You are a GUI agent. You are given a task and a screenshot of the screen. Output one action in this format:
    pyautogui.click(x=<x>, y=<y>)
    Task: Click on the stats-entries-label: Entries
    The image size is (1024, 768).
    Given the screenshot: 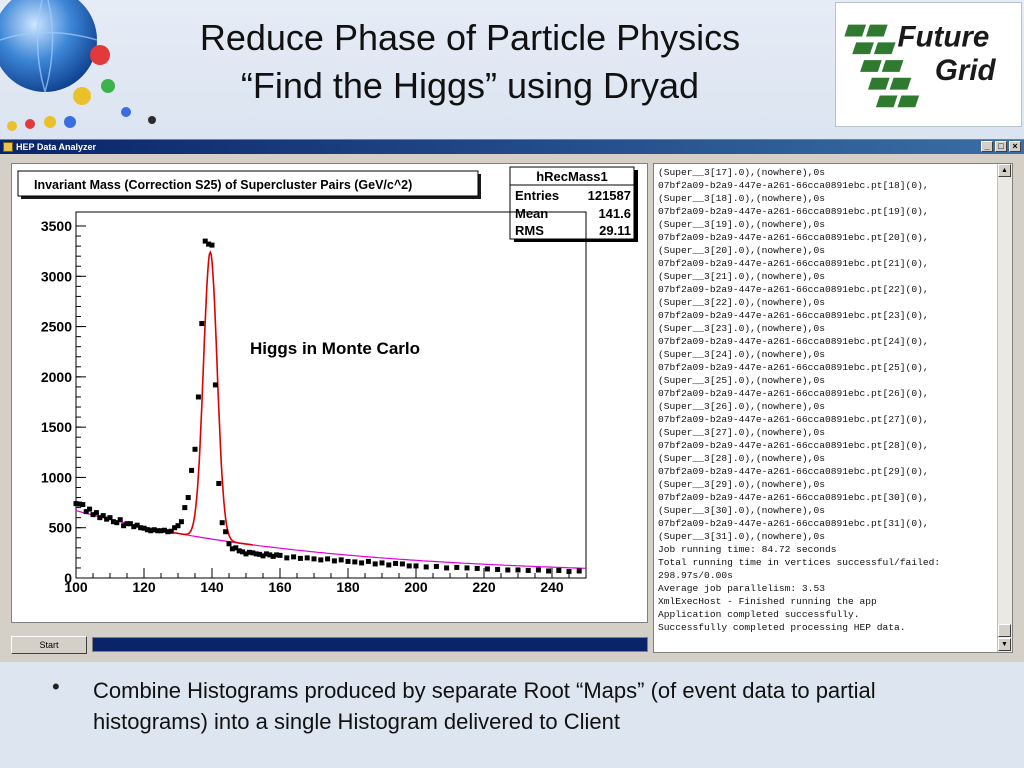 What is the action you would take?
    pyautogui.click(x=537, y=195)
    